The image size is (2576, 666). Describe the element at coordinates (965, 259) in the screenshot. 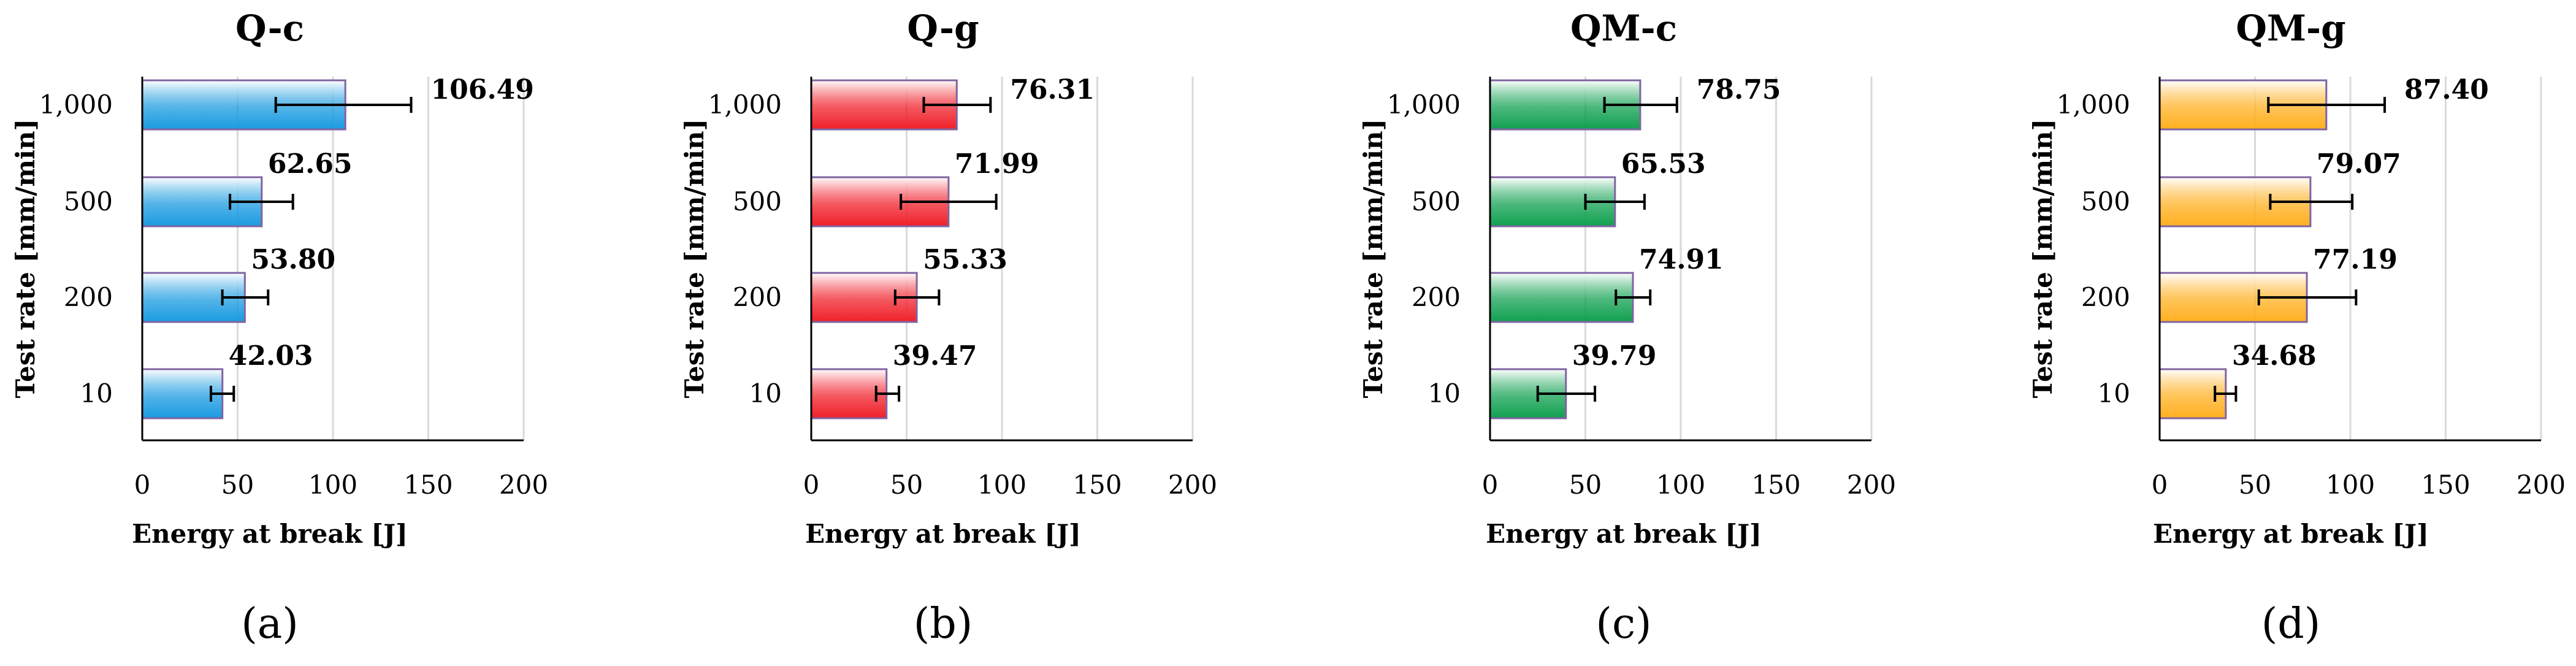

I see `data-label: 55.33` at that location.